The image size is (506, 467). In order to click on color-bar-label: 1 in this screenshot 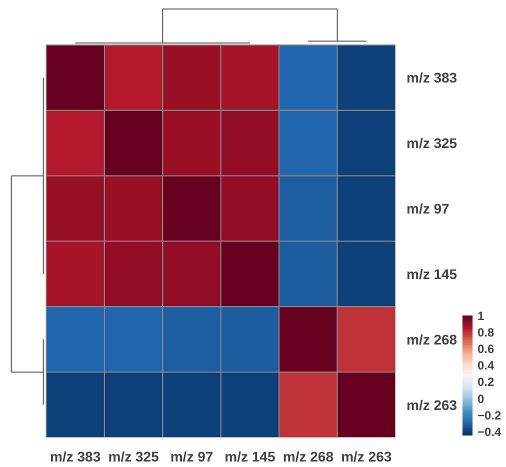, I will do `click(481, 316)`.